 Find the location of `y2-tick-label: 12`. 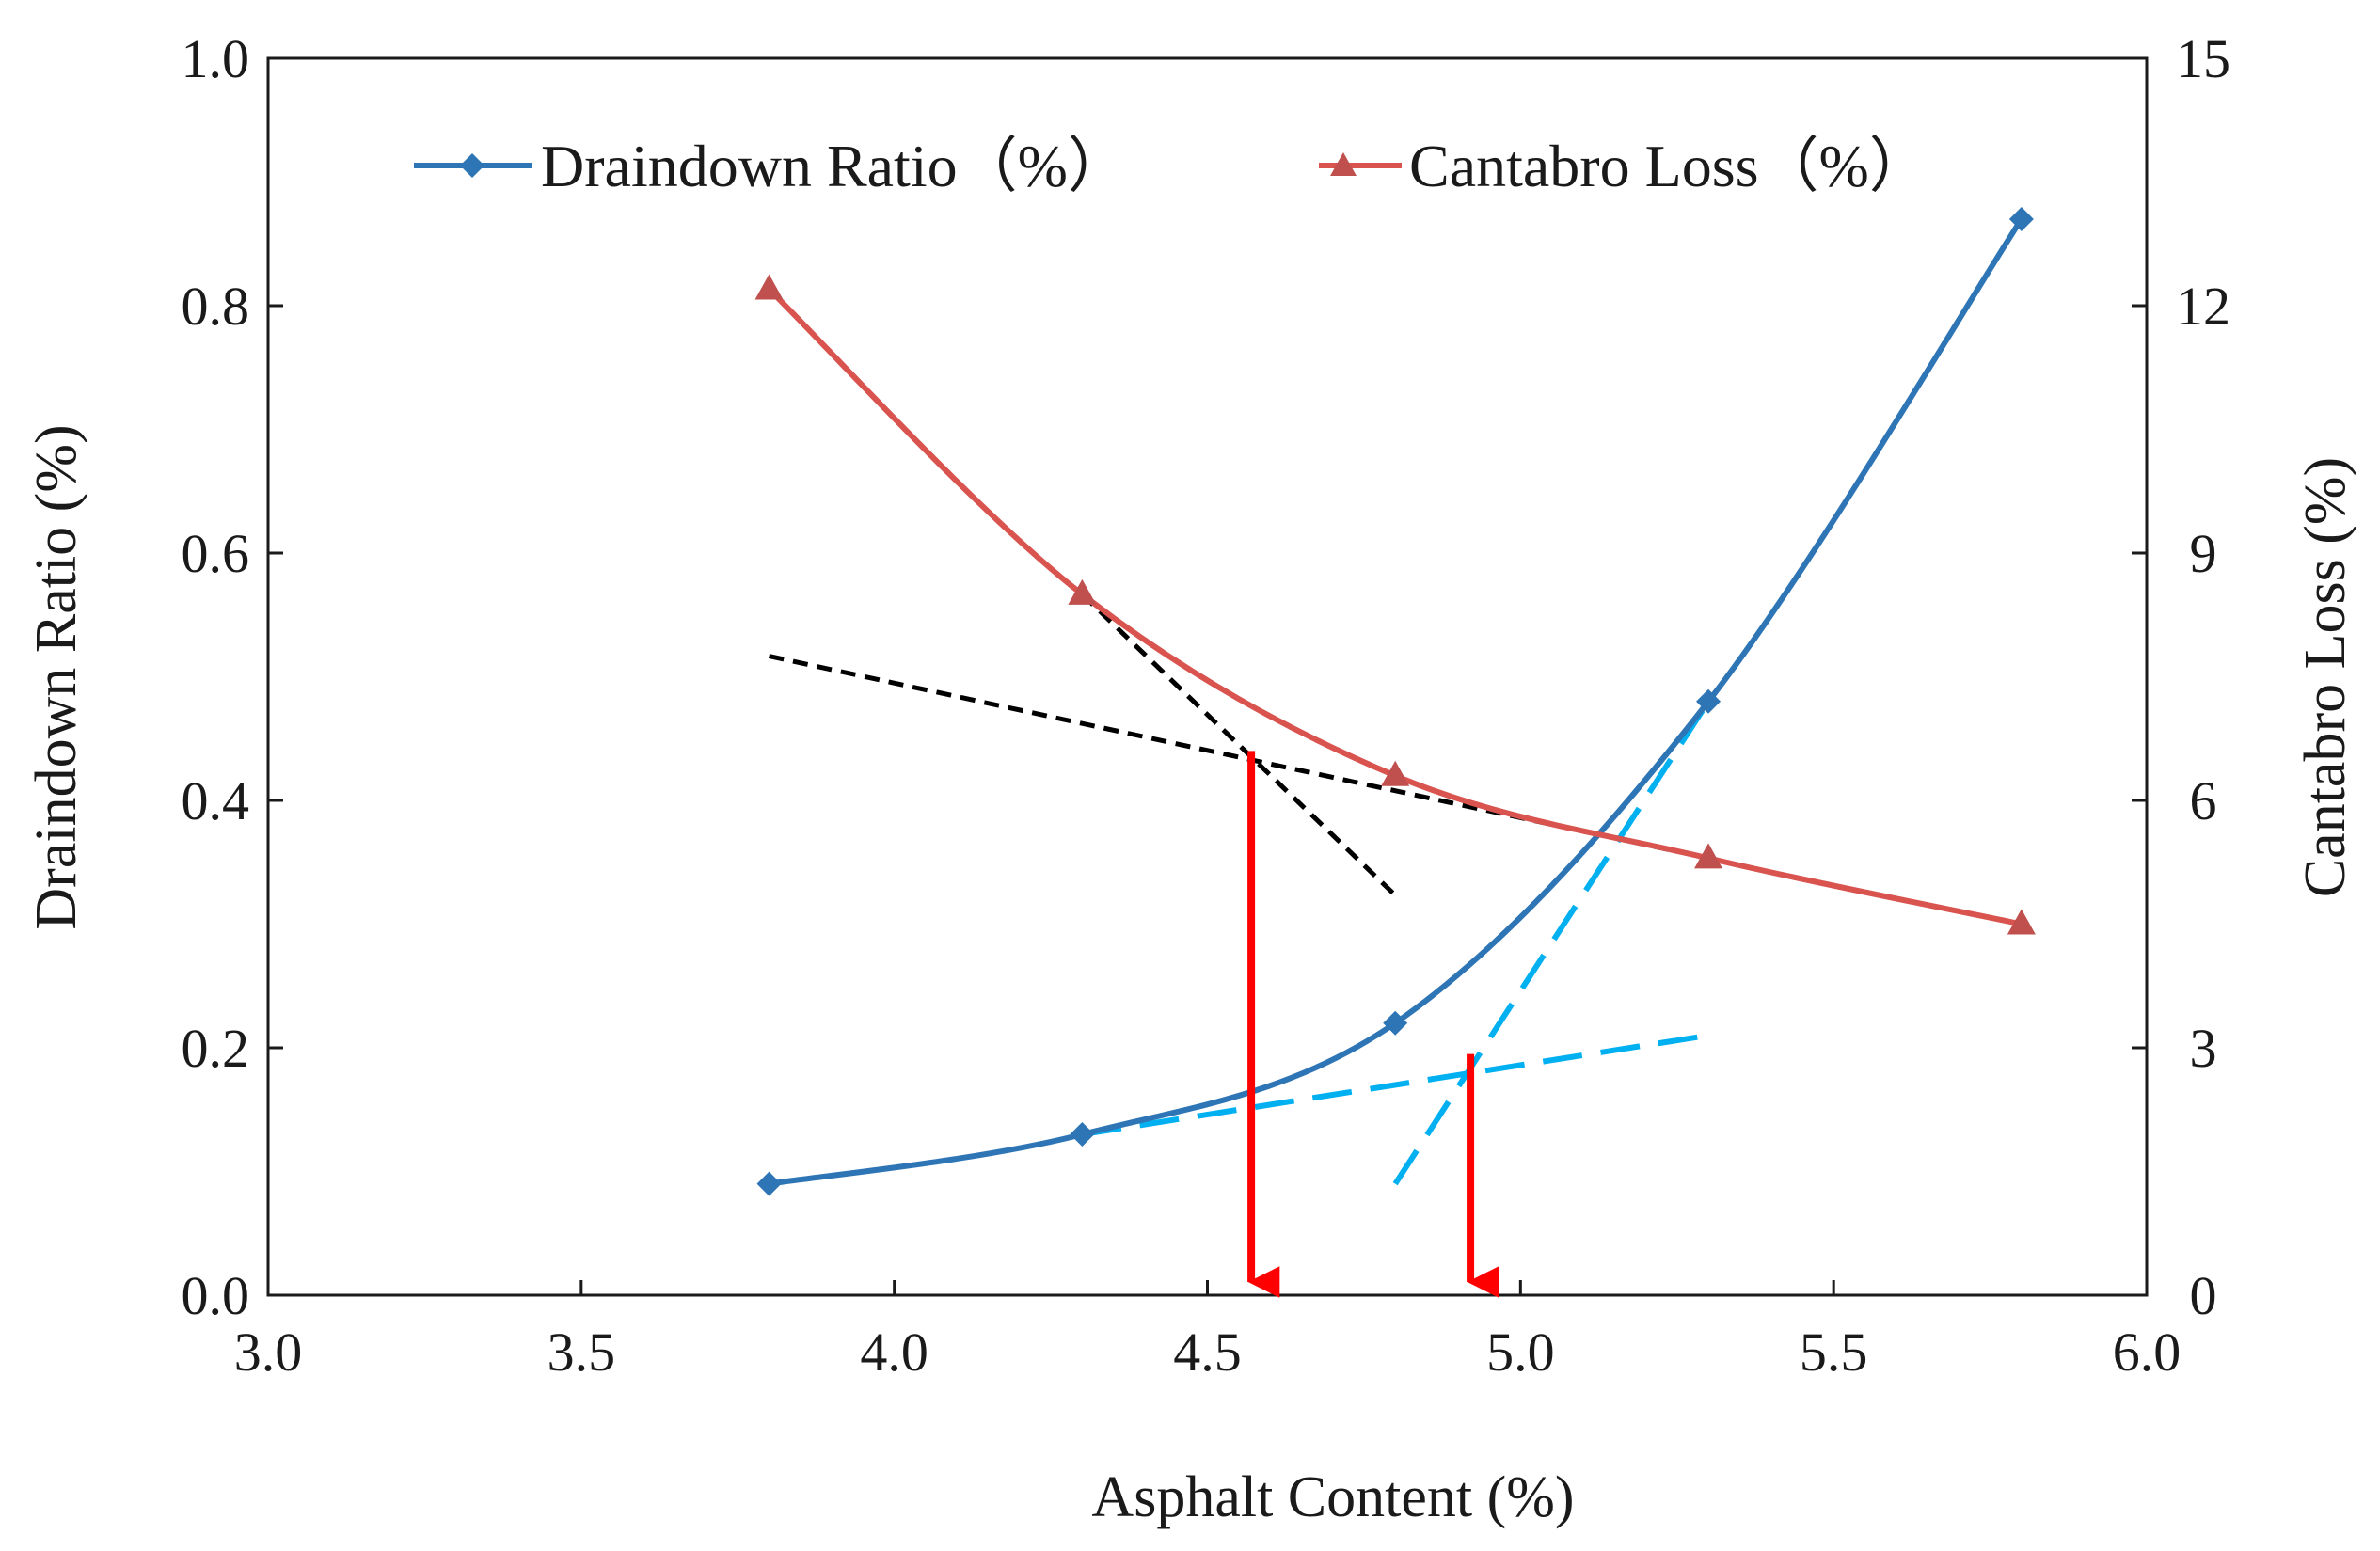

y2-tick-label: 12 is located at coordinates (2203, 306).